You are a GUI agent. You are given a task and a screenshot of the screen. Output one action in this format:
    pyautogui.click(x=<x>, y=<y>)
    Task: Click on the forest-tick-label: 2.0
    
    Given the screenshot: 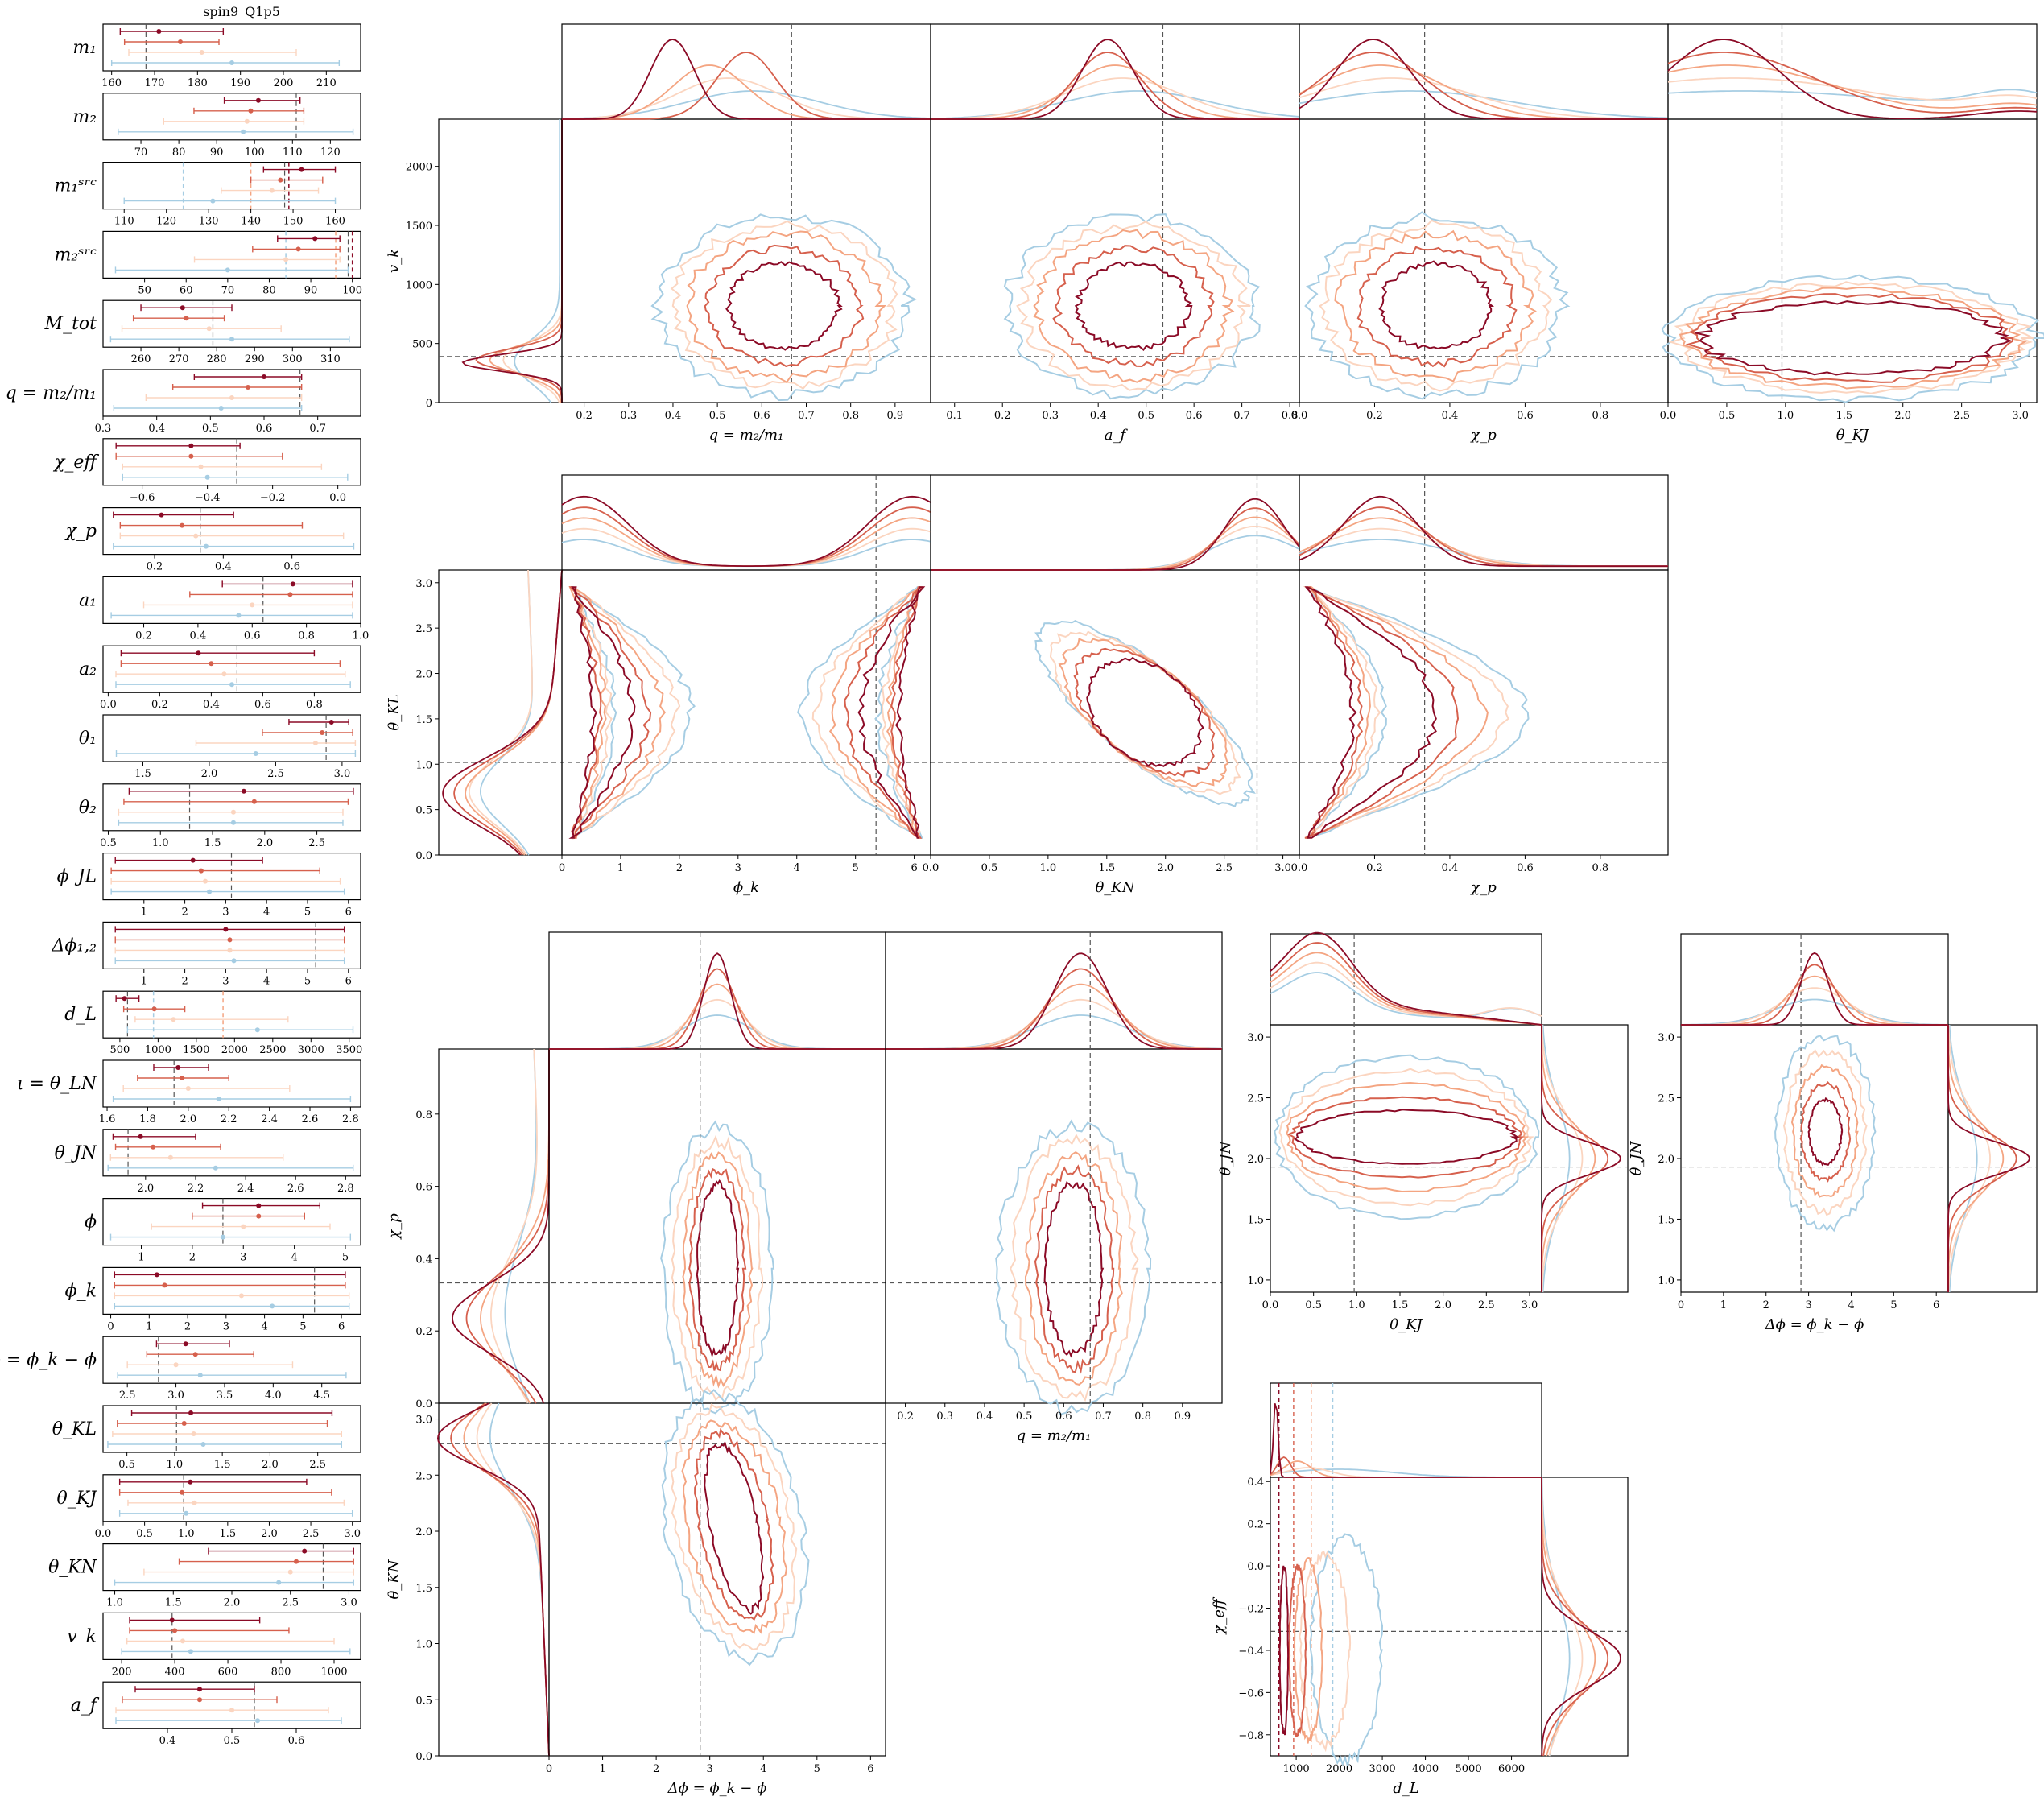 What is the action you would take?
    pyautogui.click(x=264, y=843)
    